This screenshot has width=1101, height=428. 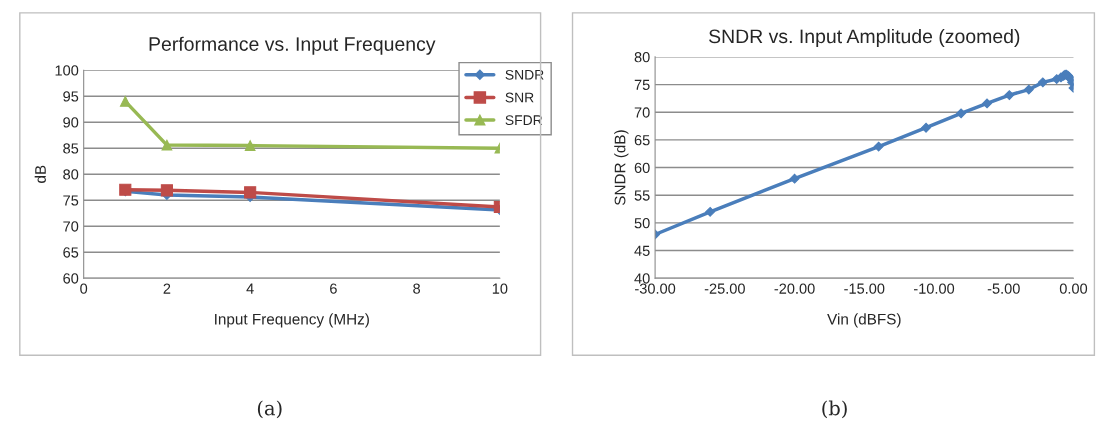 What do you see at coordinates (1003, 288) in the screenshot?
I see `x-tick-label: -5.00` at bounding box center [1003, 288].